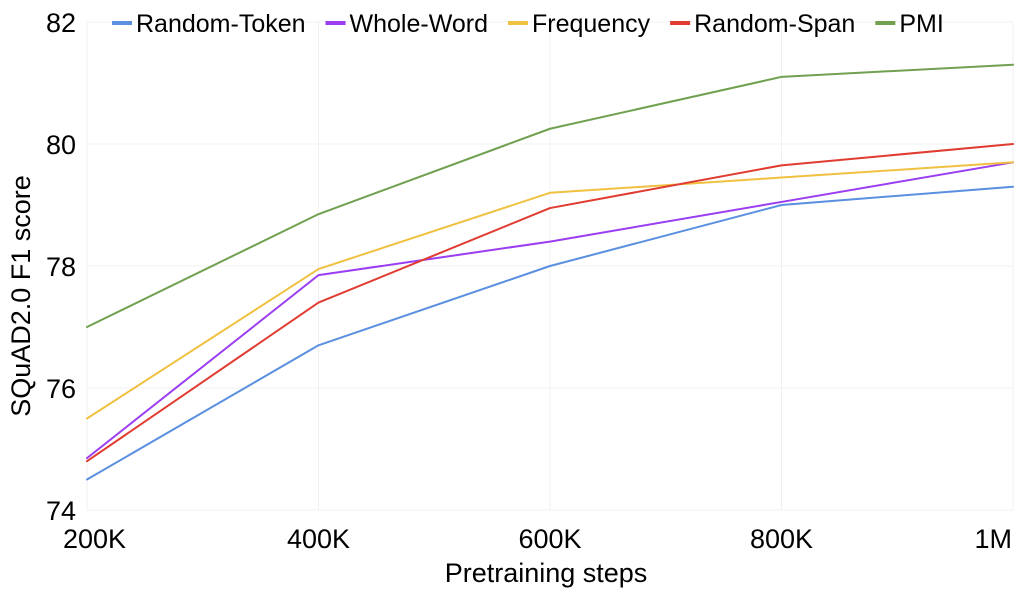  What do you see at coordinates (61, 145) in the screenshot?
I see `y-tick-label: 80` at bounding box center [61, 145].